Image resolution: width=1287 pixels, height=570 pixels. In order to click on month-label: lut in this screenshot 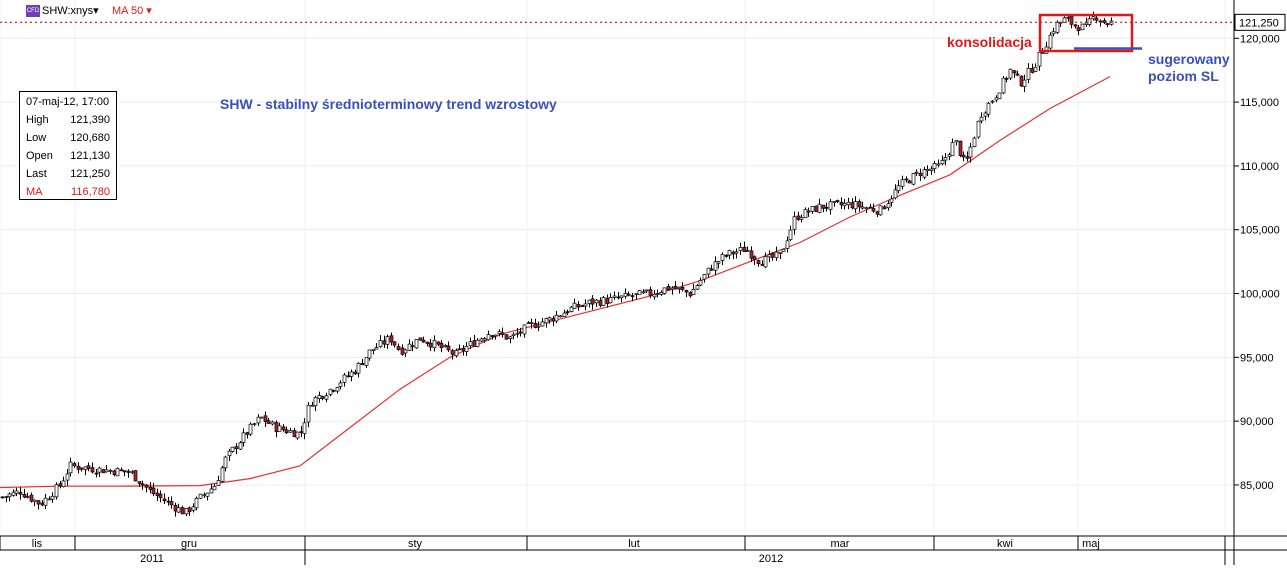, I will do `click(634, 544)`.